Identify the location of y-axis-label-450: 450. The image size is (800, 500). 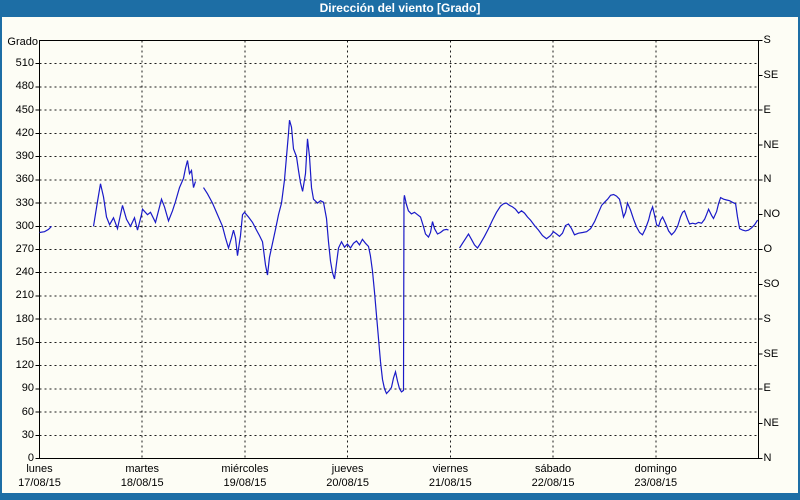
(24, 109).